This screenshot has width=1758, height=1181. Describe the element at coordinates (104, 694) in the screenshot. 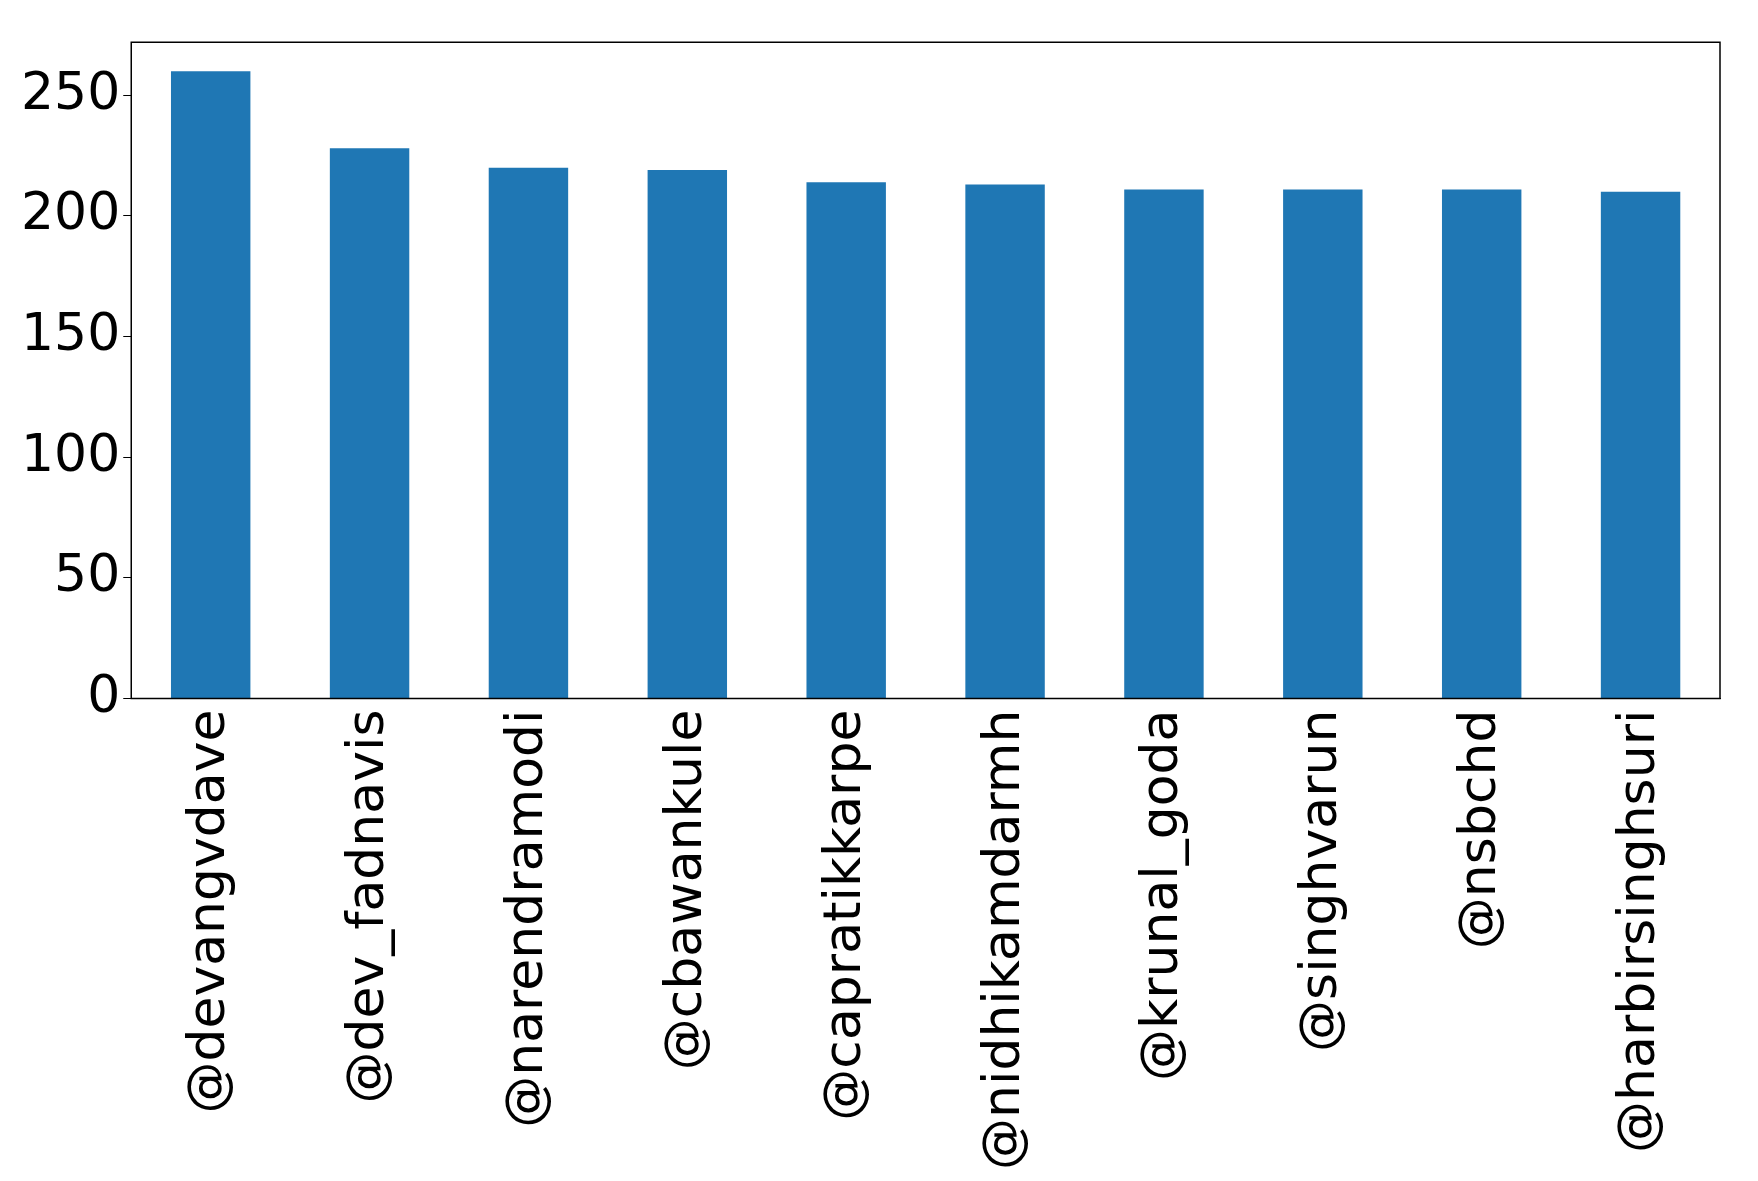

I see `y-tick-label: 0` at that location.